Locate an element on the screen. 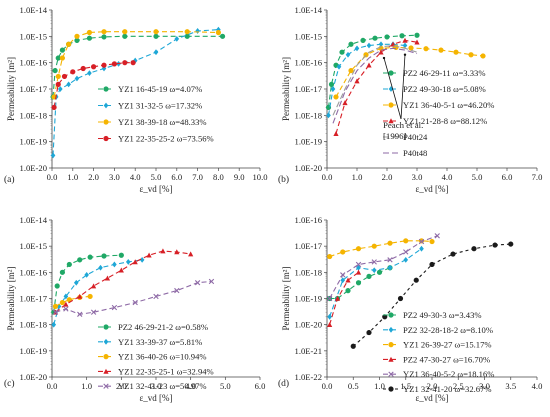 This screenshot has width=550, height=417. annotation-arrow is located at coordinates (392, 88).